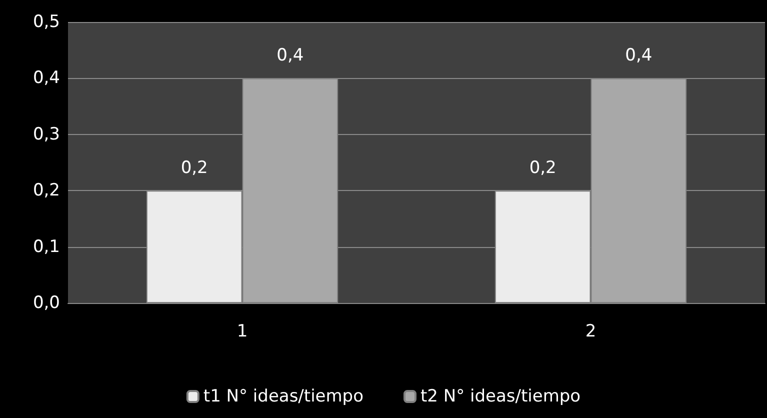 The height and width of the screenshot is (418, 767). I want to click on legend-label: t1 N° ideas/tiempo, so click(283, 396).